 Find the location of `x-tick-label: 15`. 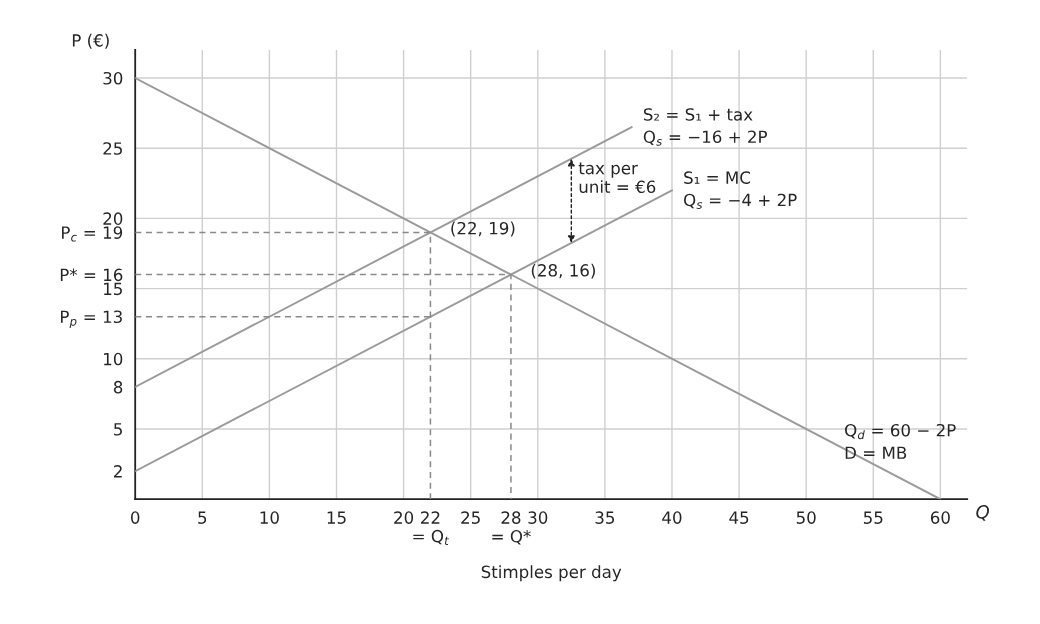

x-tick-label: 15 is located at coordinates (336, 517).